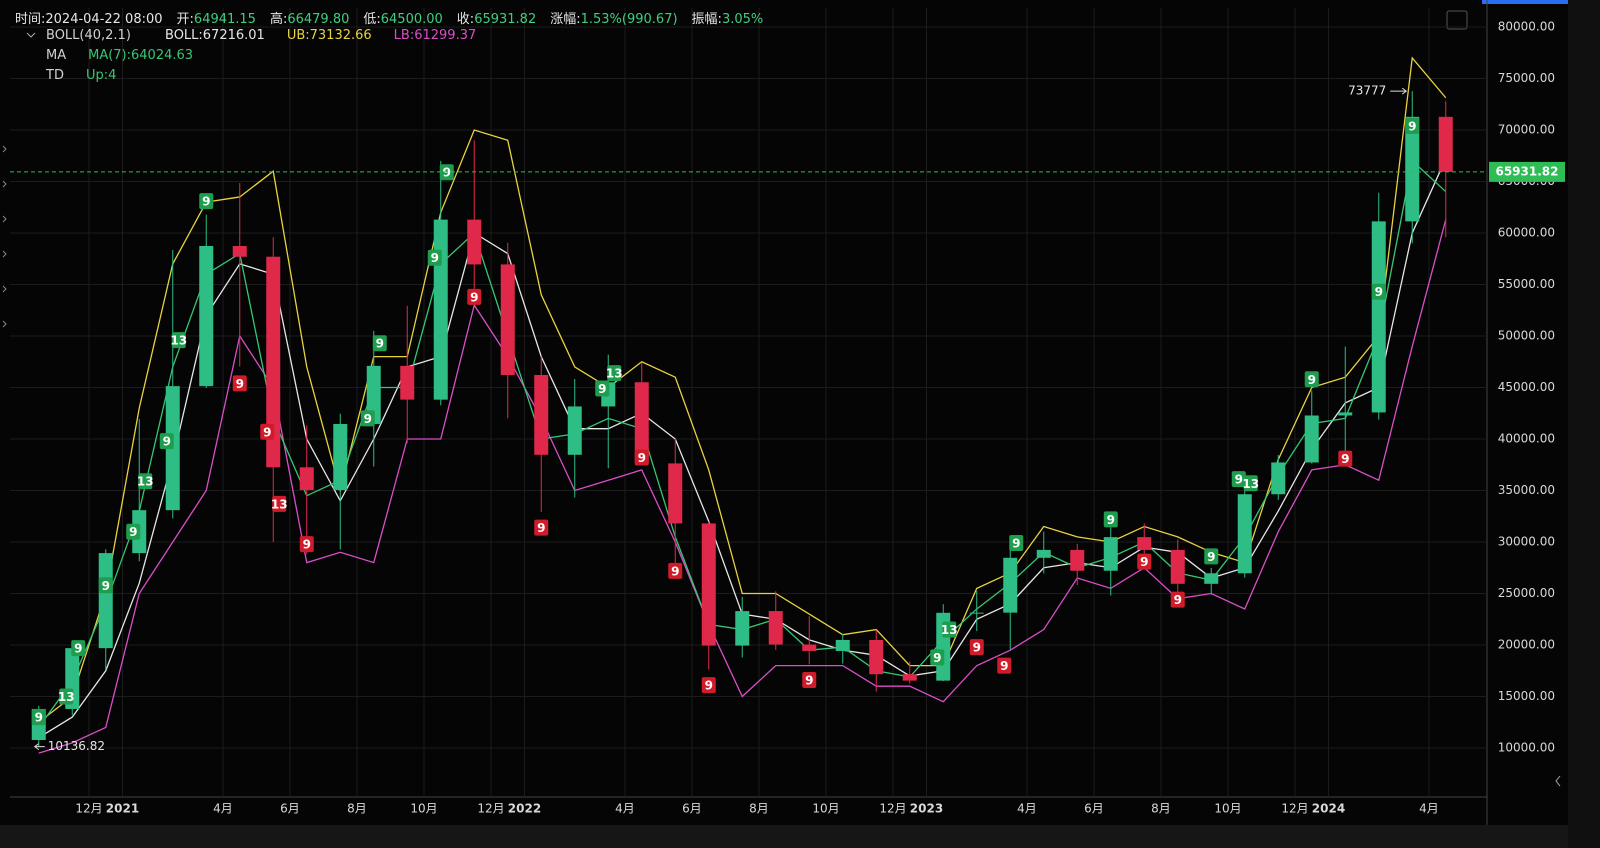 Image resolution: width=1600 pixels, height=848 pixels. What do you see at coordinates (411, 19) in the screenshot?
I see `field-value: 64500.00` at bounding box center [411, 19].